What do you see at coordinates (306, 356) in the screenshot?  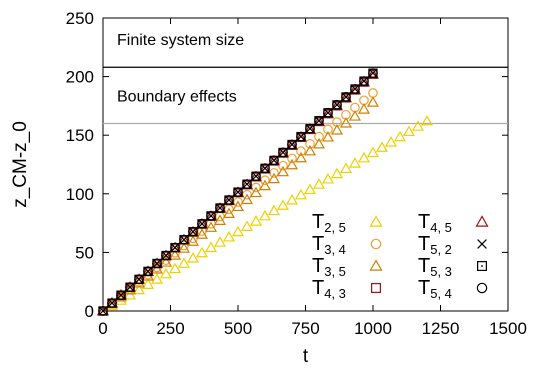 I see `x-axis-label: t` at bounding box center [306, 356].